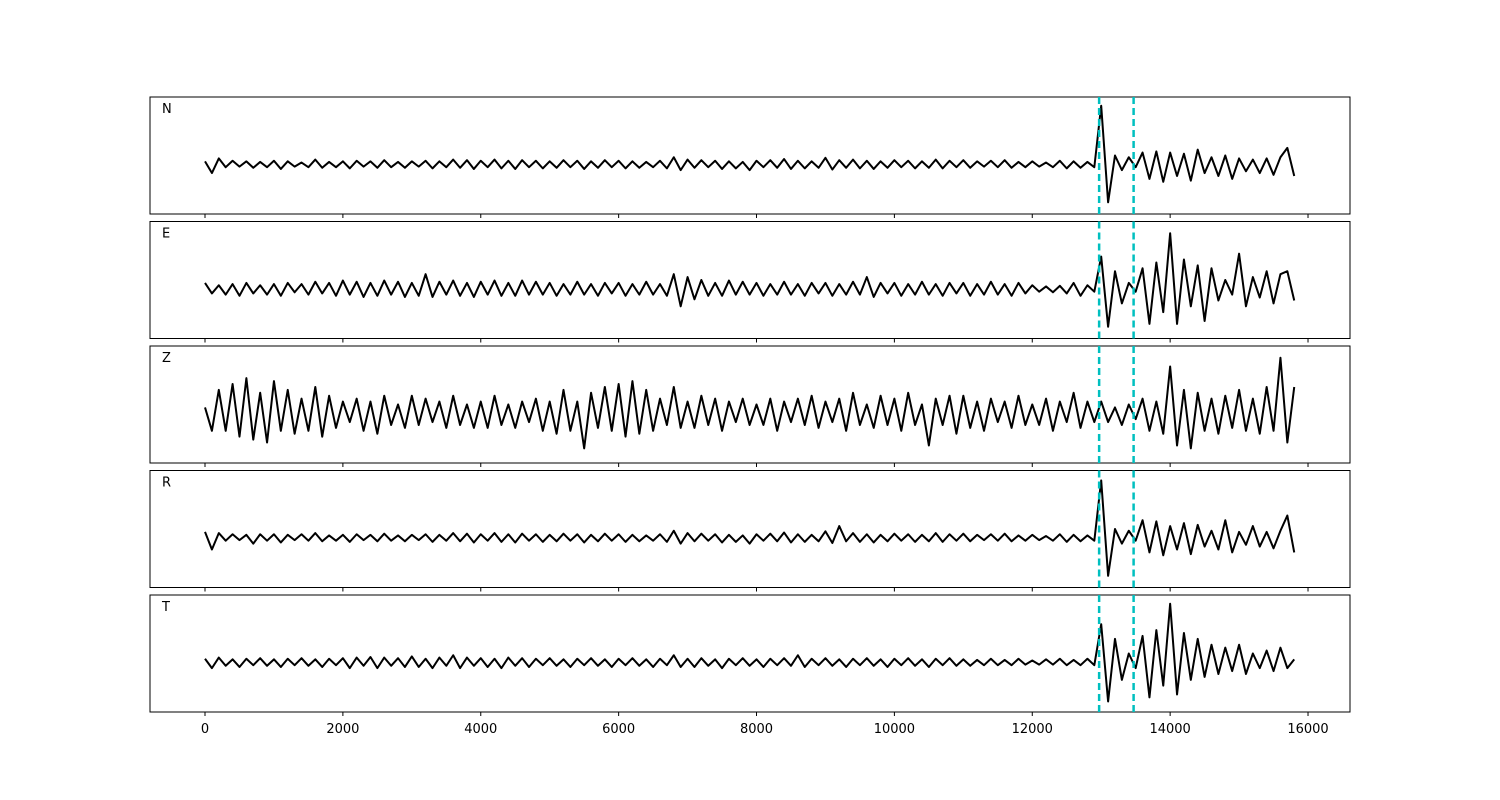  Describe the element at coordinates (167, 109) in the screenshot. I see `panel-label: N` at that location.